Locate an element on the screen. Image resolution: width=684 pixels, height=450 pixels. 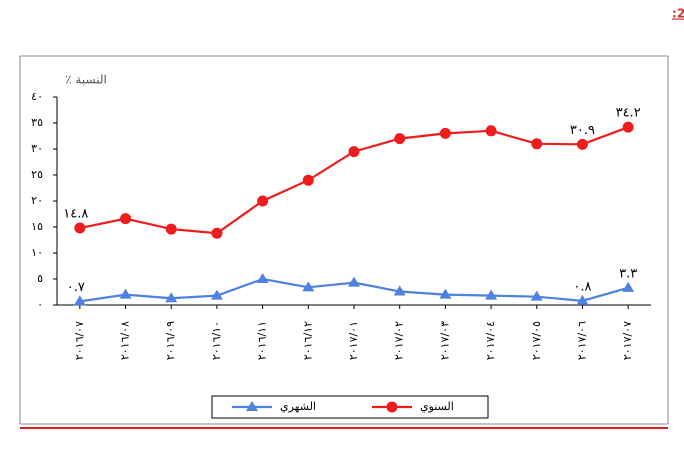
legend-box is located at coordinates (350, 407).